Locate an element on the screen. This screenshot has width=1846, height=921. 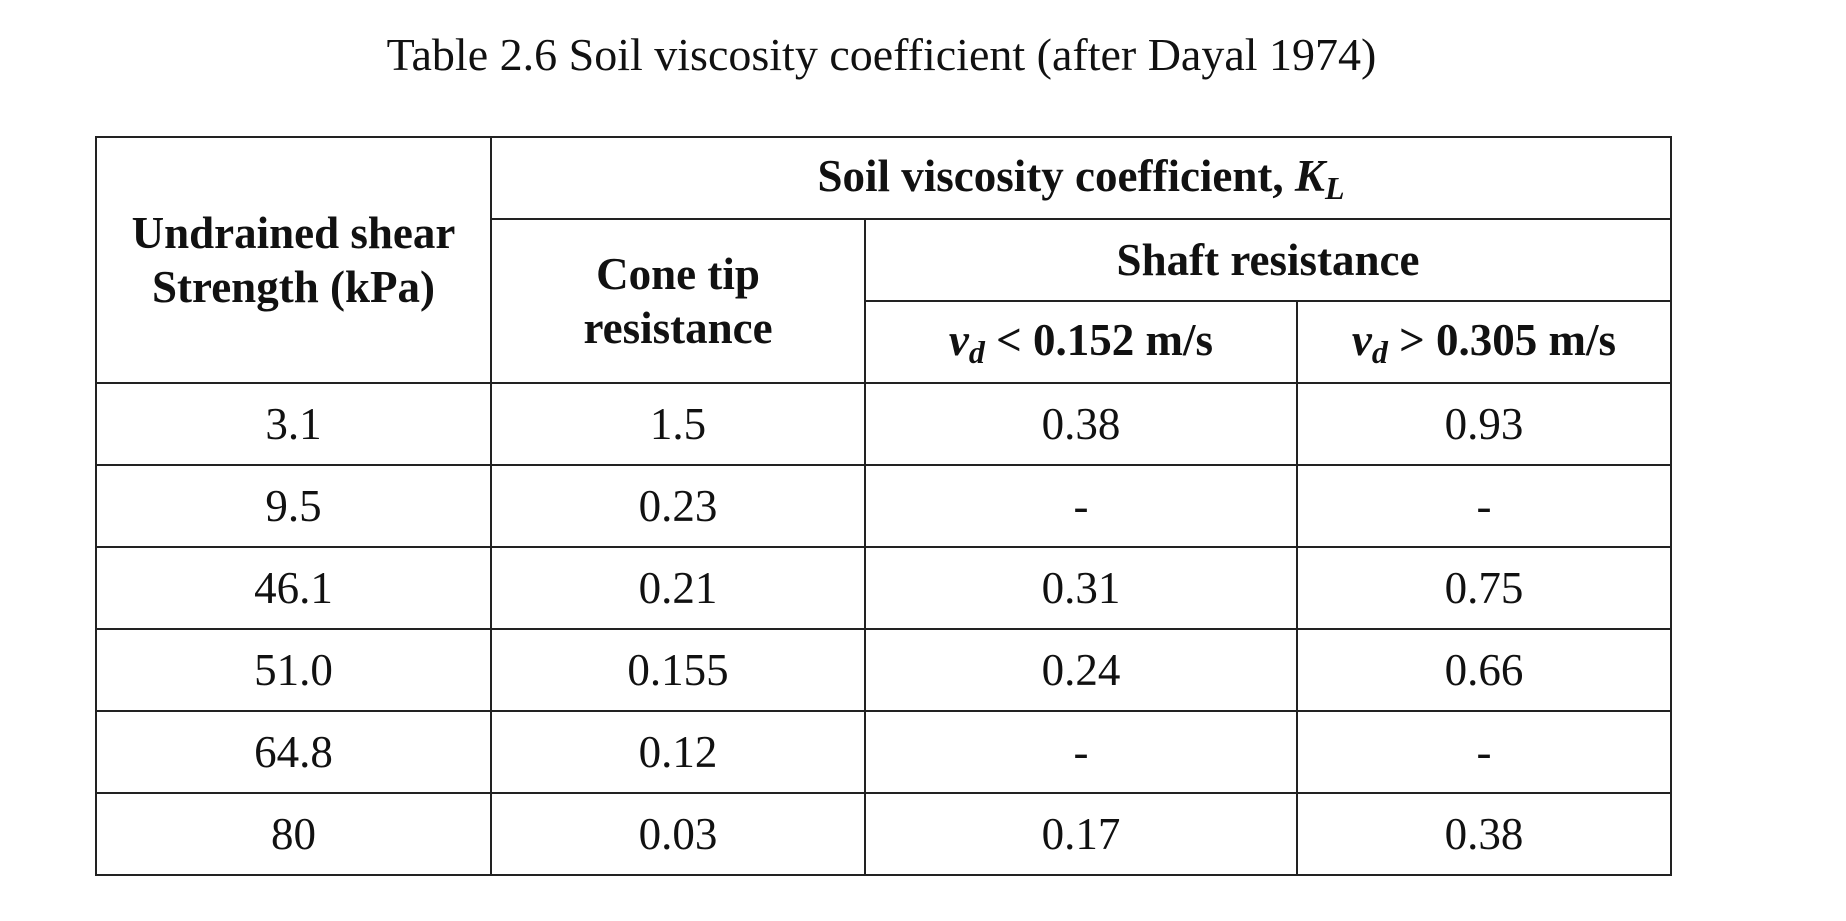
cell-strength: 64.8 is located at coordinates (293, 752).